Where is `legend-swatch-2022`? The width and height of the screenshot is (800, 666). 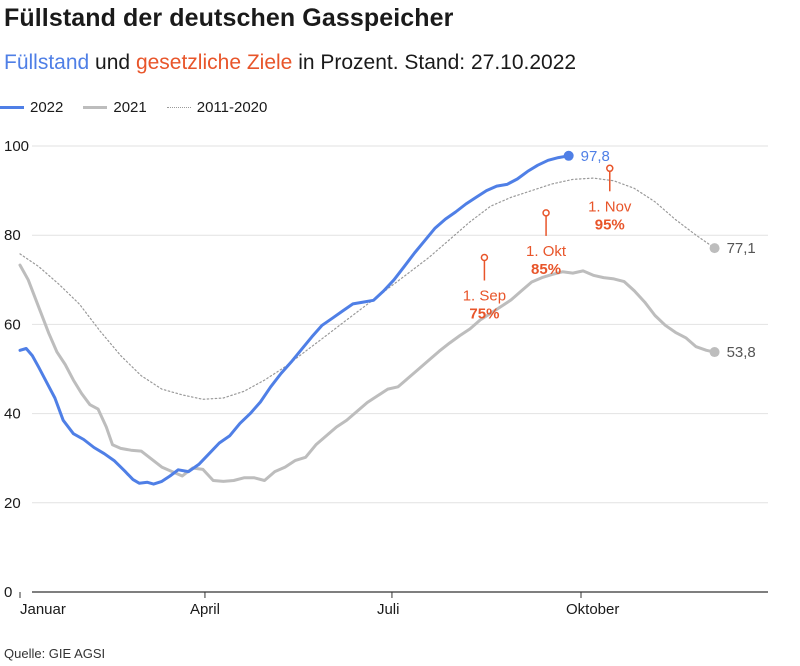
legend-swatch-2022 is located at coordinates (12, 107).